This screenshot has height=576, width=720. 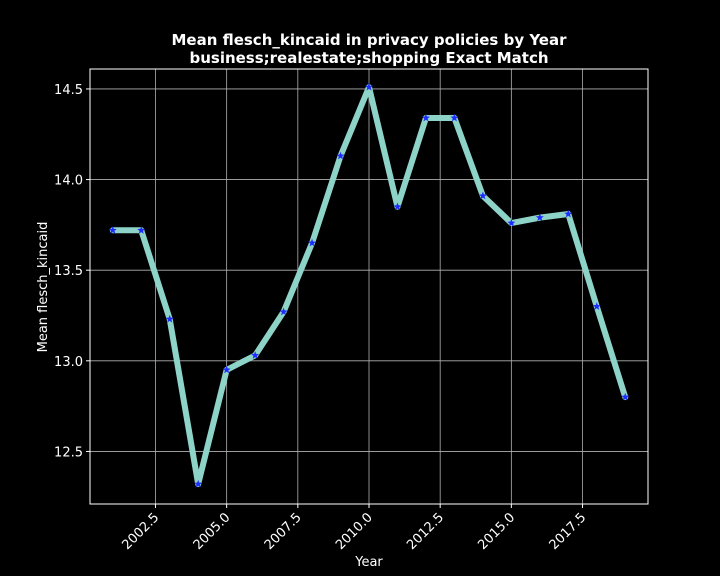 What do you see at coordinates (68, 90) in the screenshot?
I see `y-tick-label: 14.5` at bounding box center [68, 90].